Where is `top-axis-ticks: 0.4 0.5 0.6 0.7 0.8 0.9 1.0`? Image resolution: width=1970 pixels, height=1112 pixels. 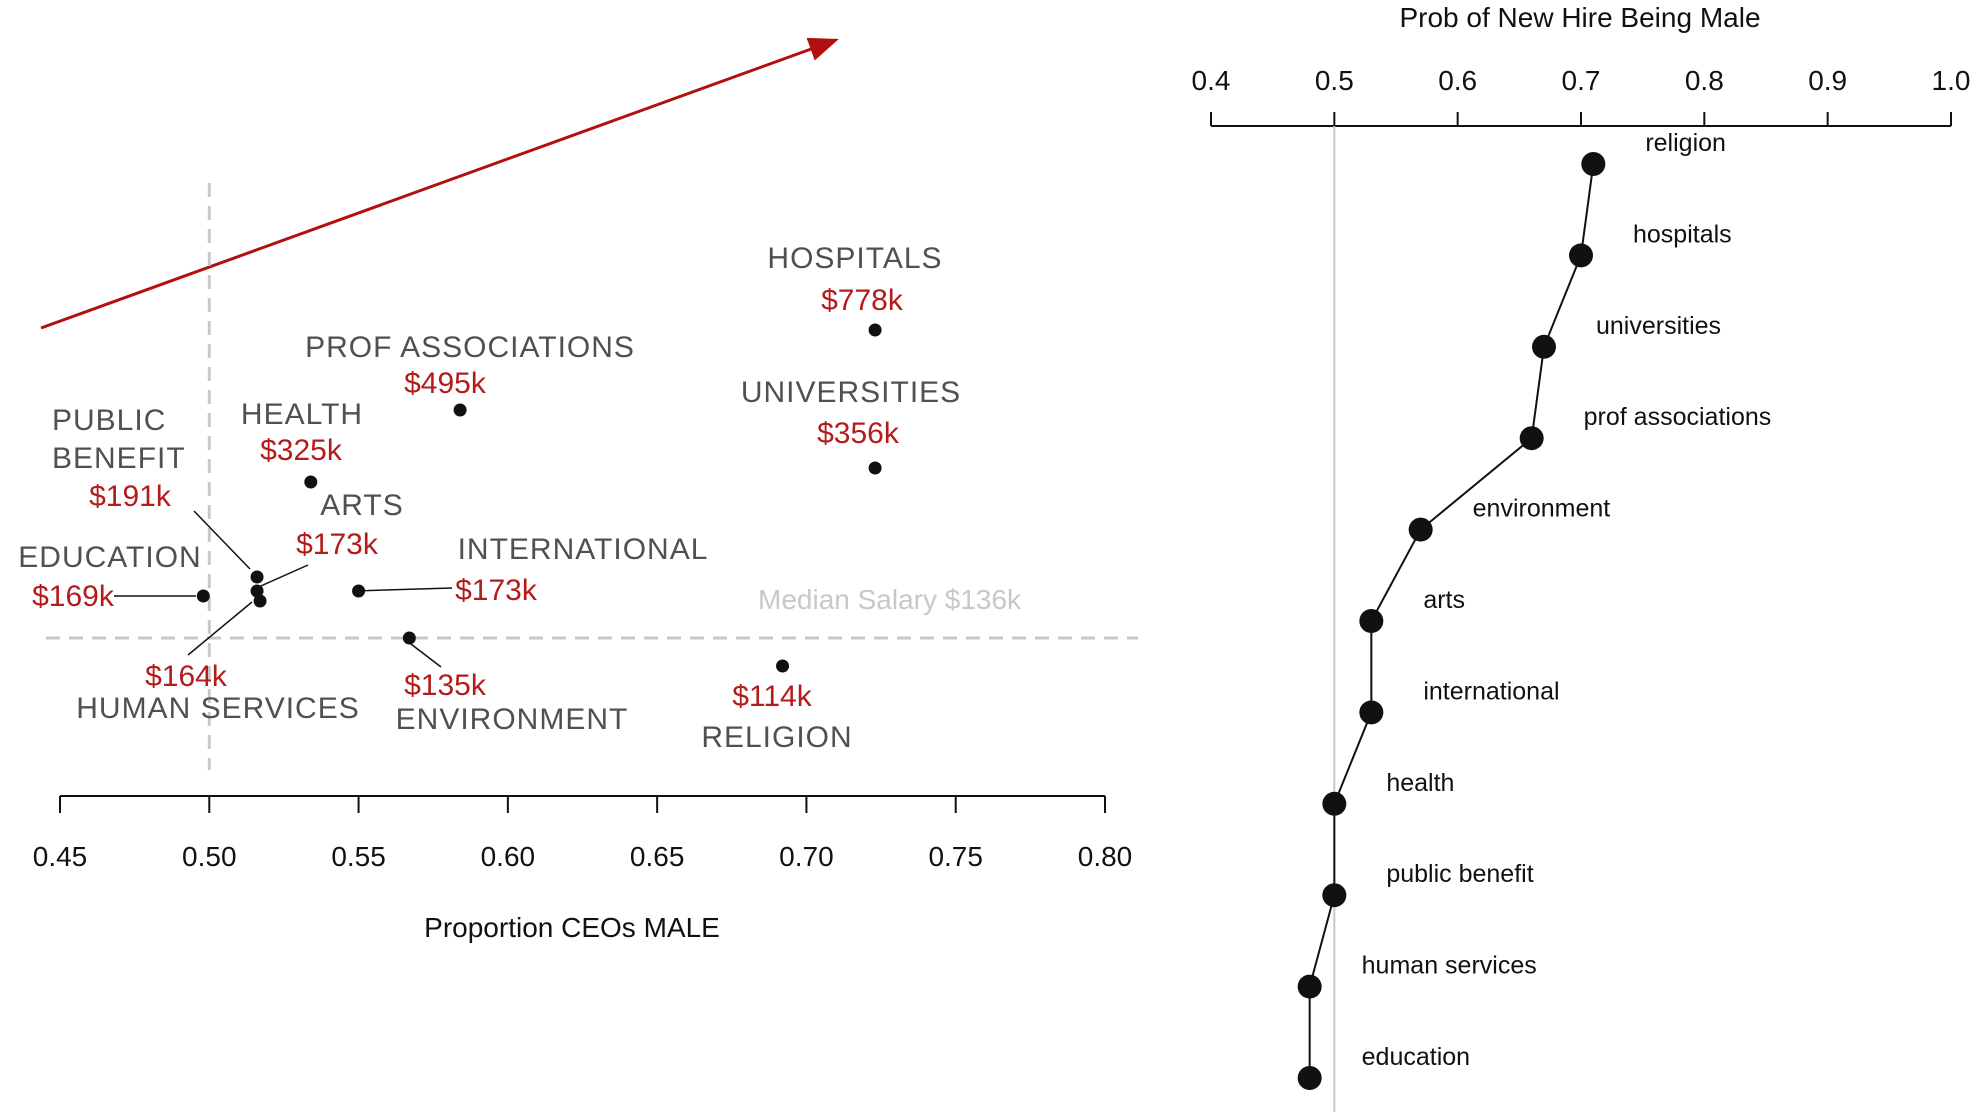 top-axis-ticks: 0.4 0.5 0.6 0.7 0.8 0.9 1.0 is located at coordinates (1581, 95).